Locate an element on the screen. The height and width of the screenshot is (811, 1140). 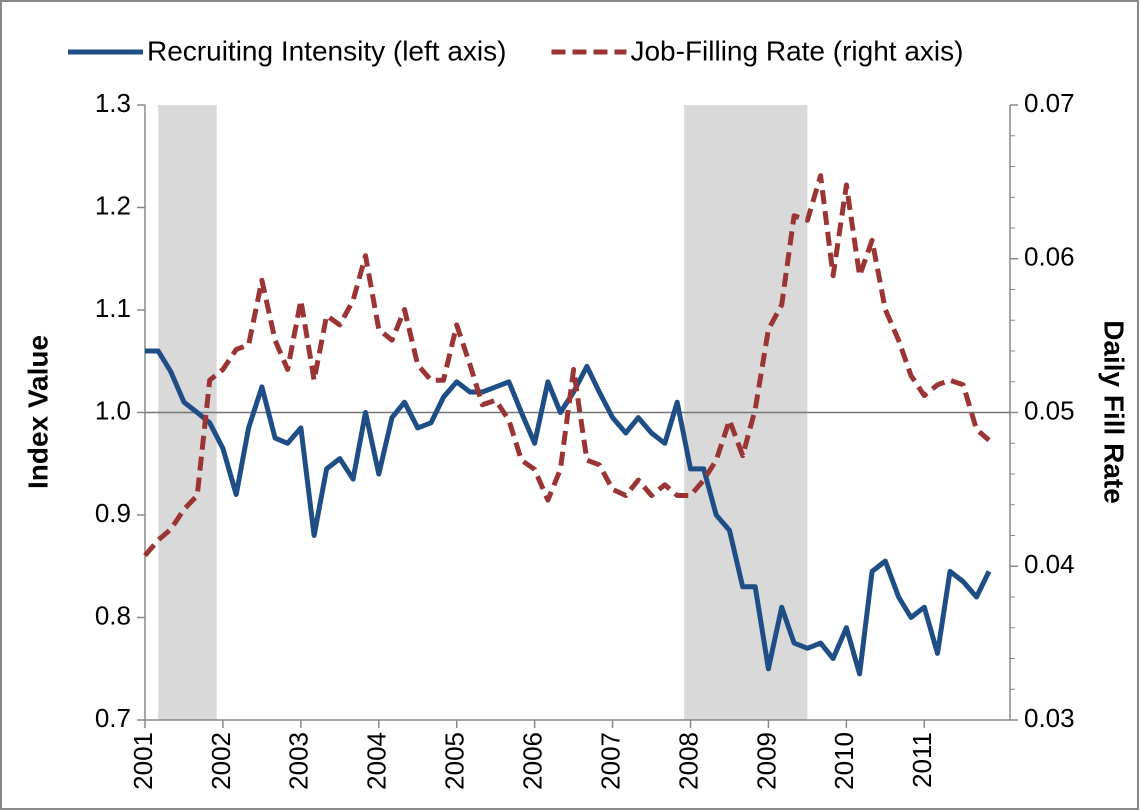
y2-tick-label: 0.04 is located at coordinates (1049, 564).